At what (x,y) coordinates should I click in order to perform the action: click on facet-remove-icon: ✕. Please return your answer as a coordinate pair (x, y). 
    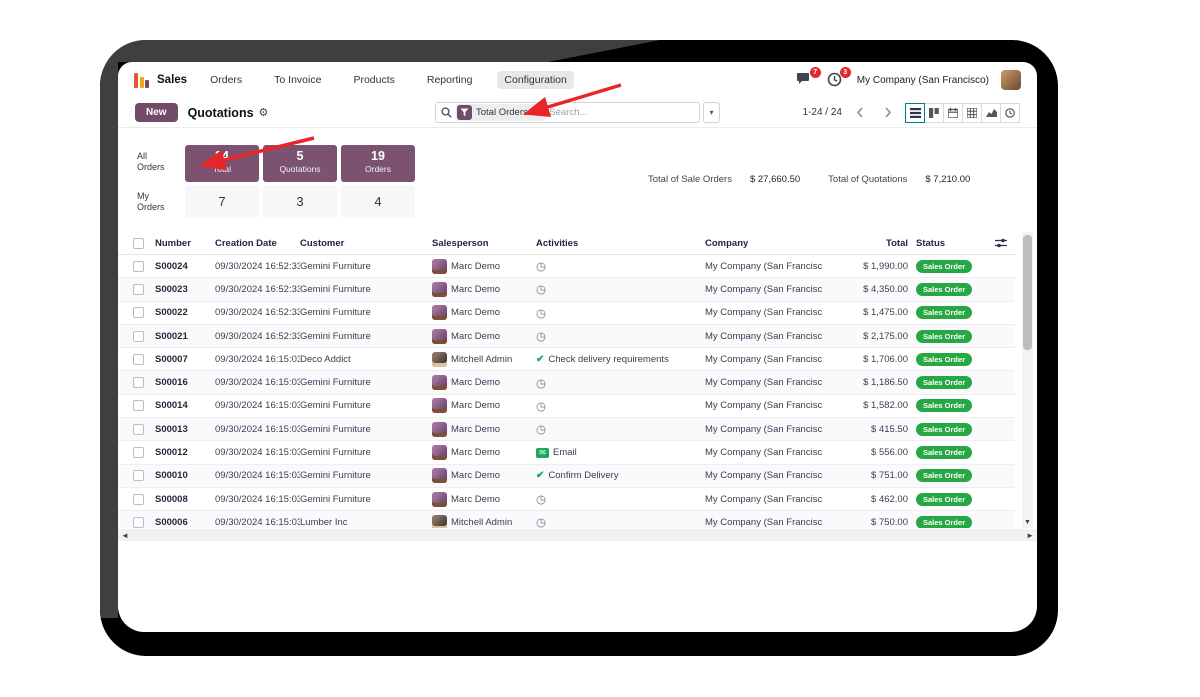
    Looking at the image, I should click on (536, 112).